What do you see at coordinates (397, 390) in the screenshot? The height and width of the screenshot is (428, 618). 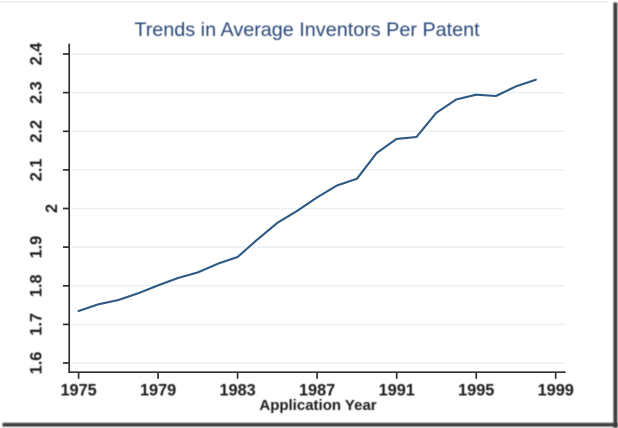 I see `svg-text: 1991` at bounding box center [397, 390].